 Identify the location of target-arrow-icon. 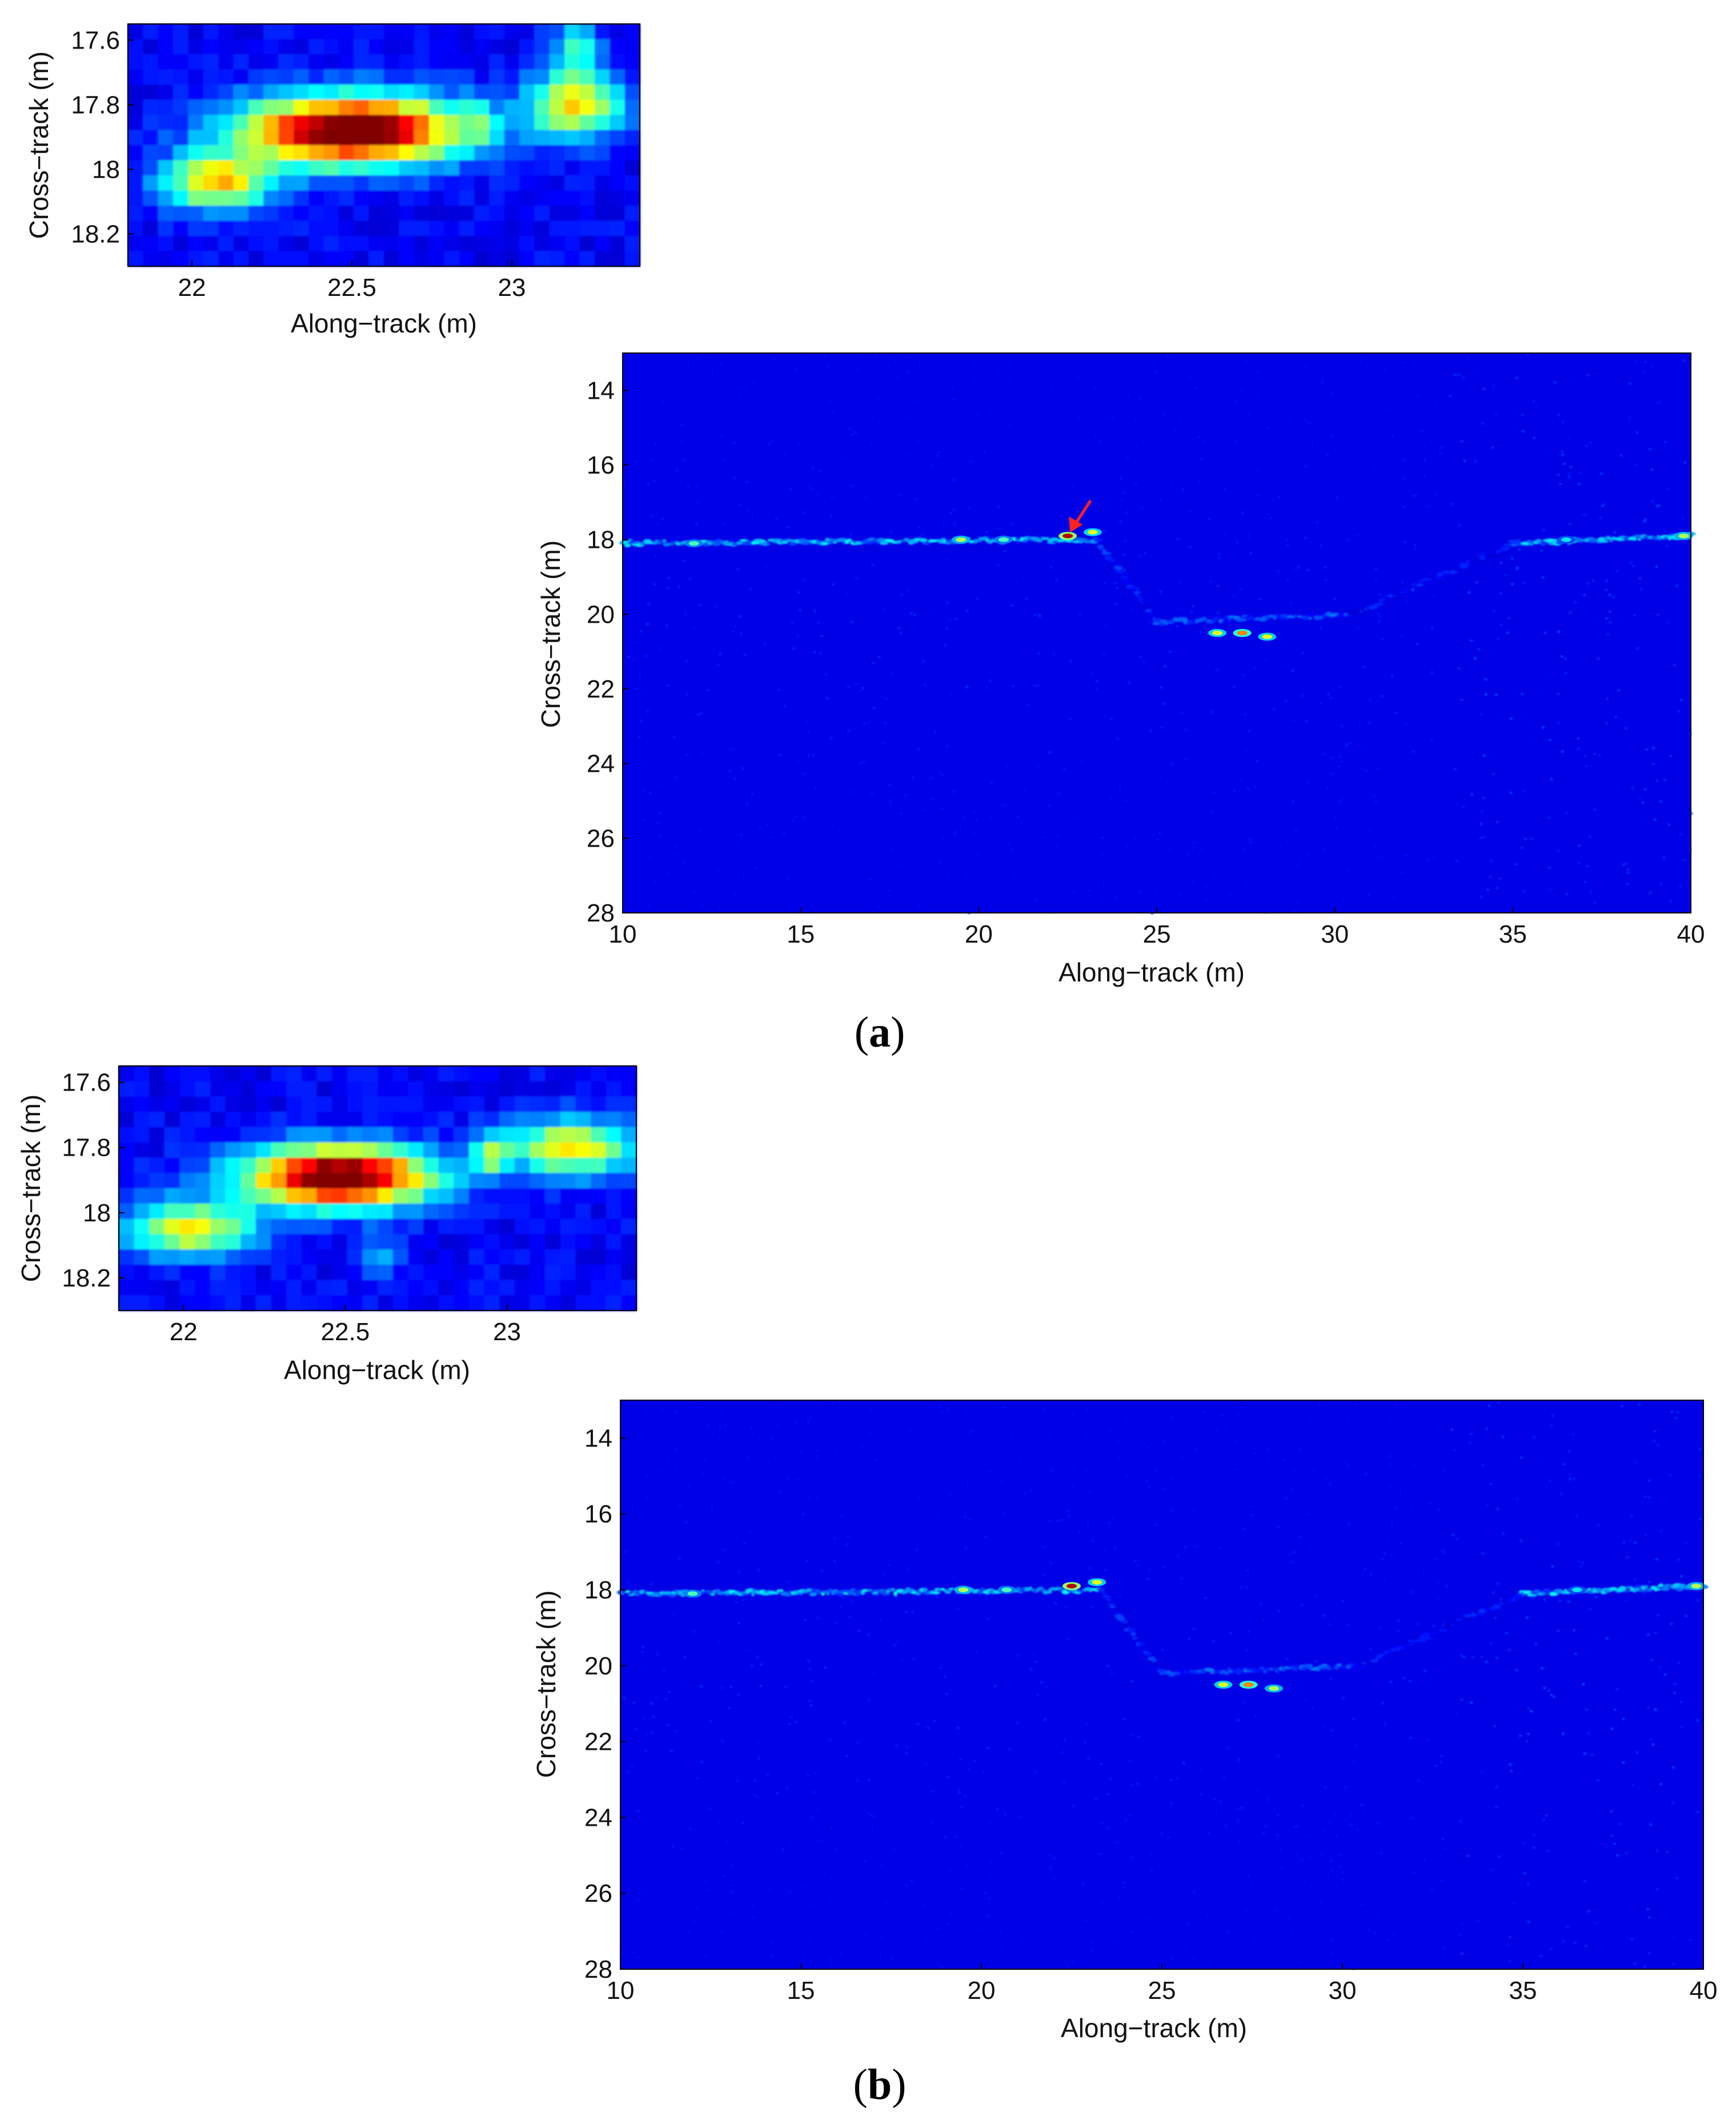
(1080, 516).